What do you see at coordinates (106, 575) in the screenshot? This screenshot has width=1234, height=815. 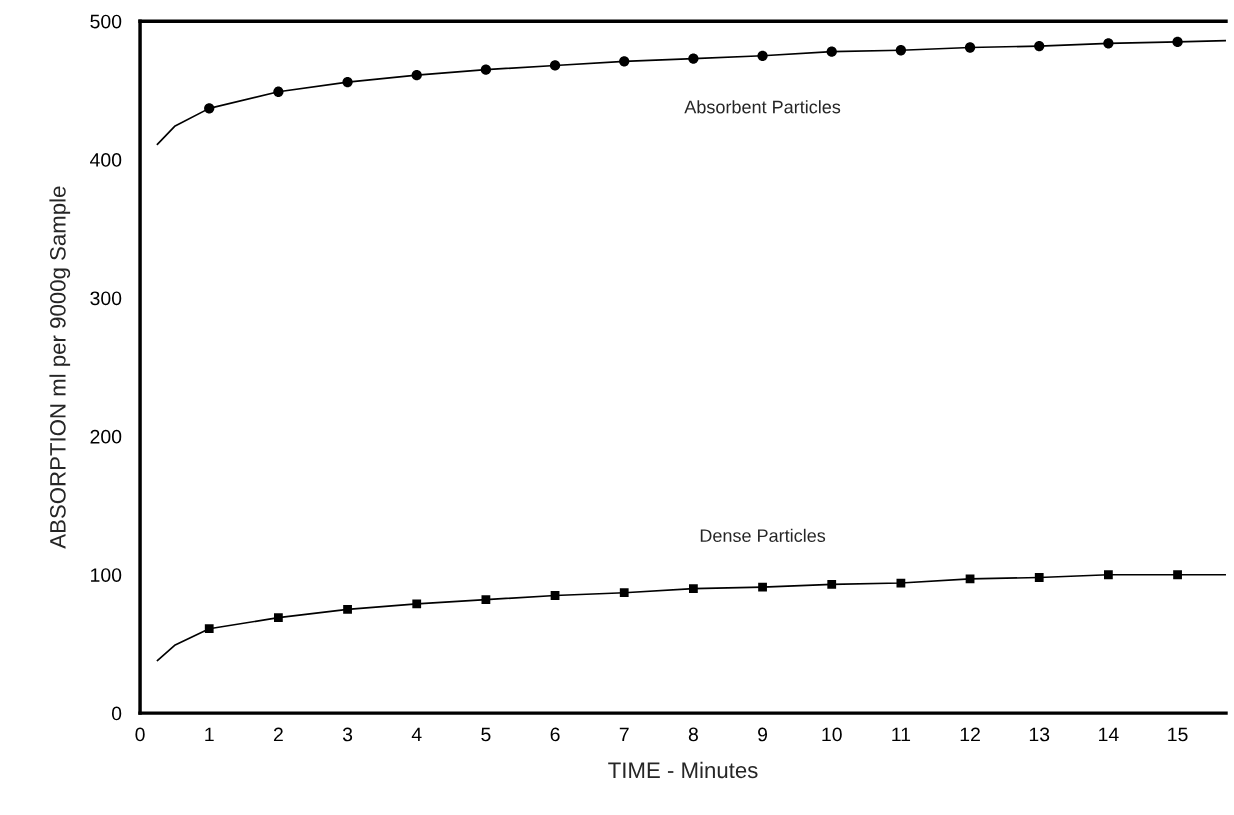 I see `y-tick-label: 100` at bounding box center [106, 575].